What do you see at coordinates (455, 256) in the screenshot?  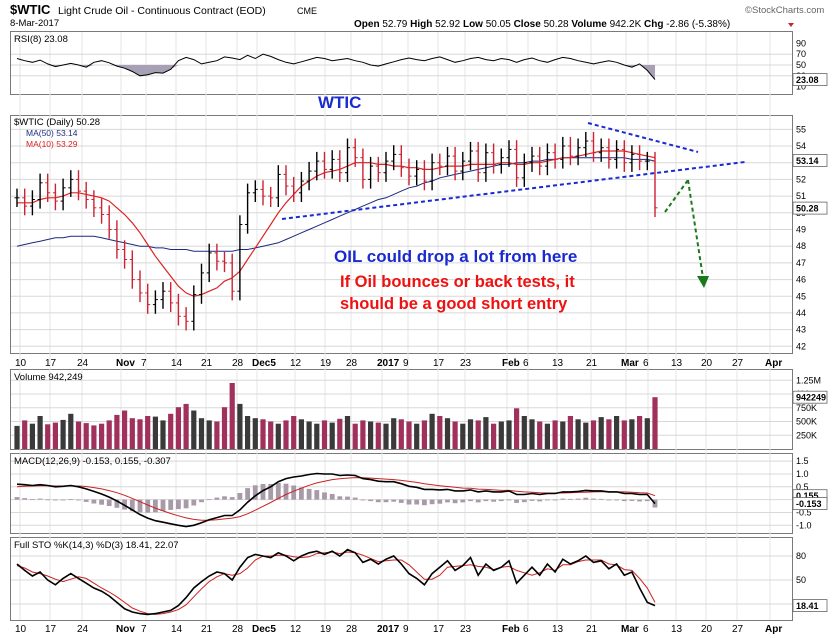 I see `oil-drop-annotation: OIL could drop a lot from here` at bounding box center [455, 256].